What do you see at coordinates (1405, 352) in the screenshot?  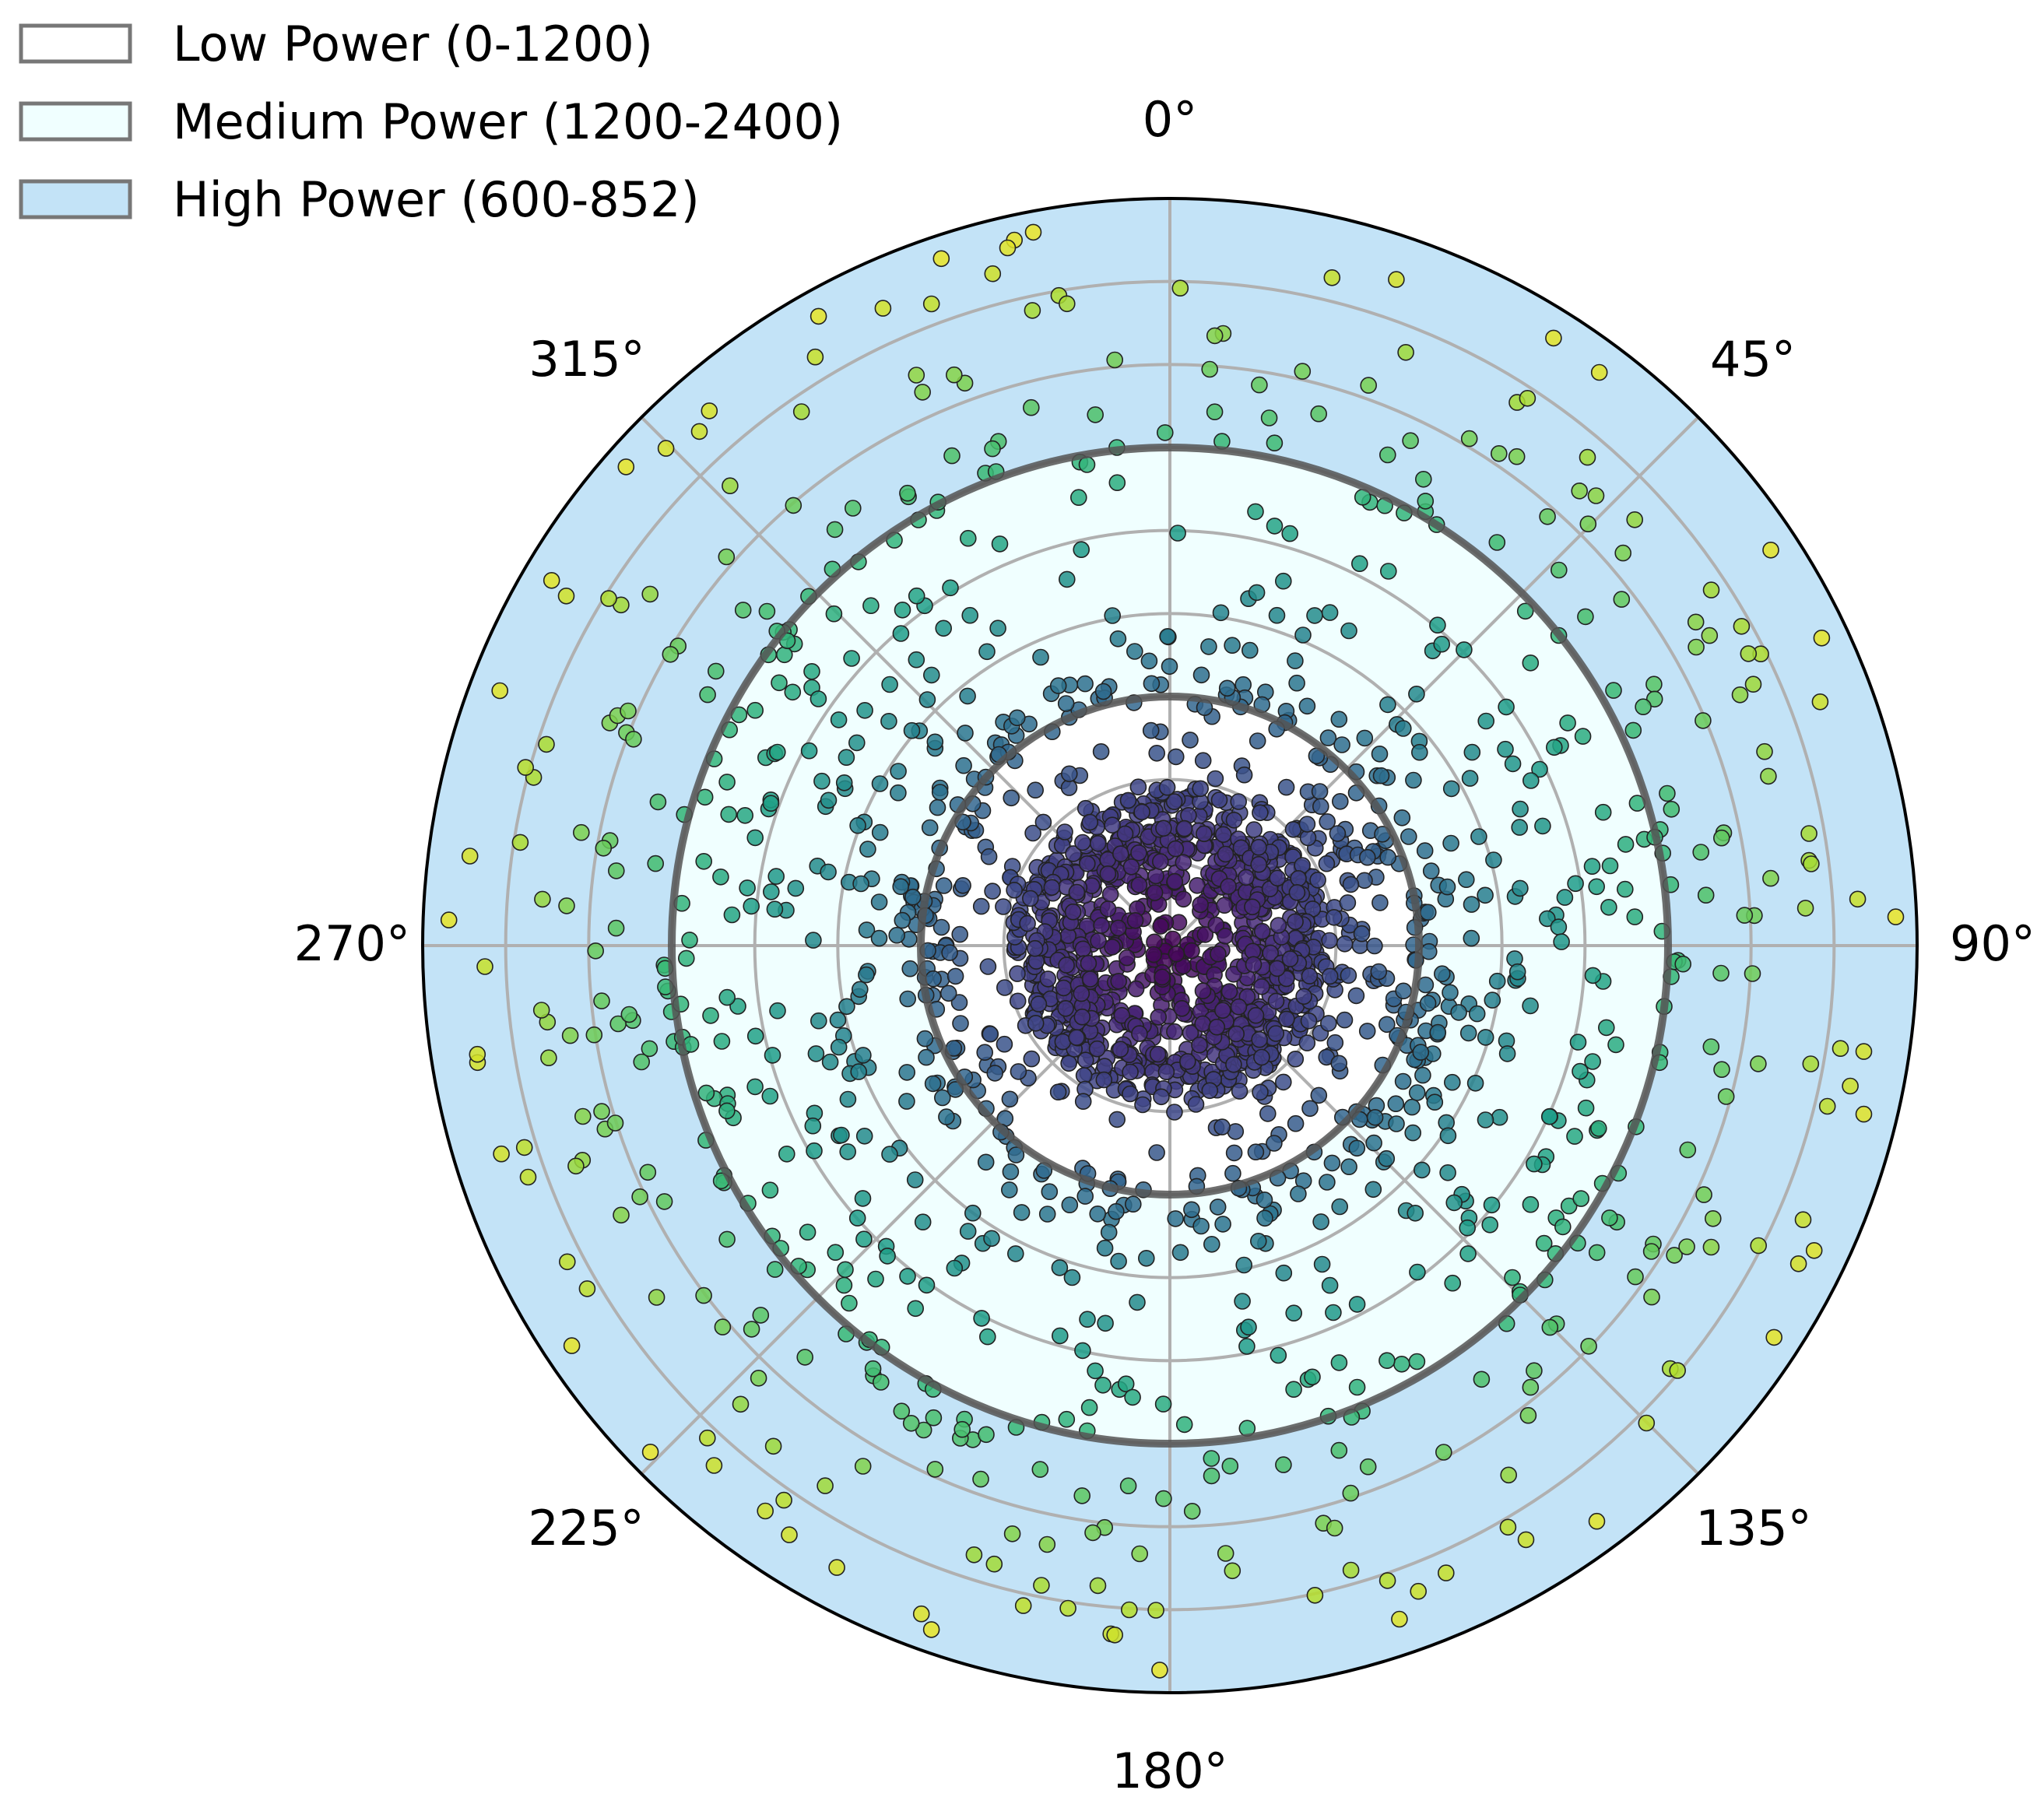 I see `scatter-point-2015` at bounding box center [1405, 352].